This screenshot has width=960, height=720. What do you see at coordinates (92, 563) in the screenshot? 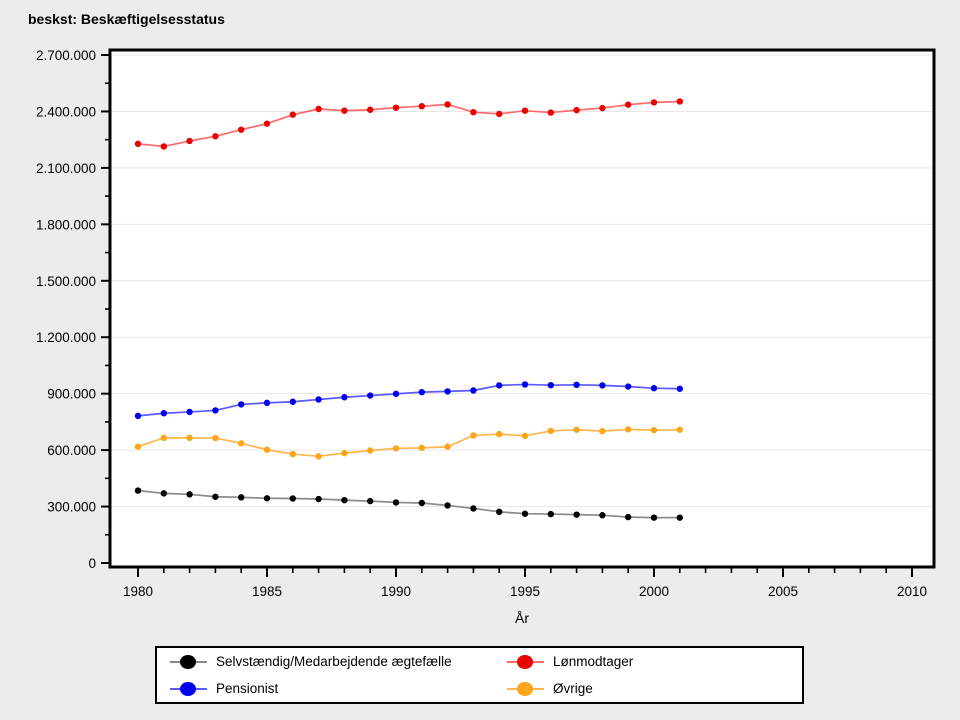
I see `y-axis-tick-label: 0` at bounding box center [92, 563].